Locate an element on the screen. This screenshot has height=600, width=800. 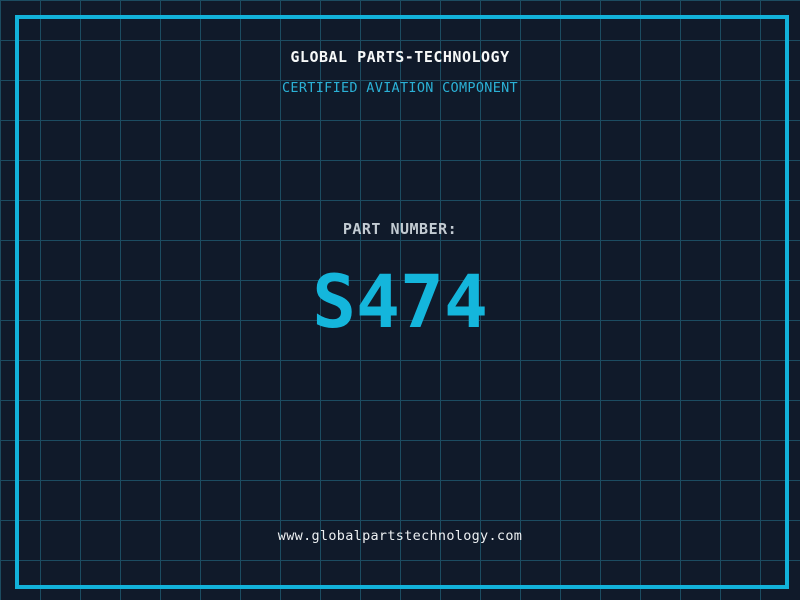
website-url: www.globalpartstechnology.com is located at coordinates (400, 536).